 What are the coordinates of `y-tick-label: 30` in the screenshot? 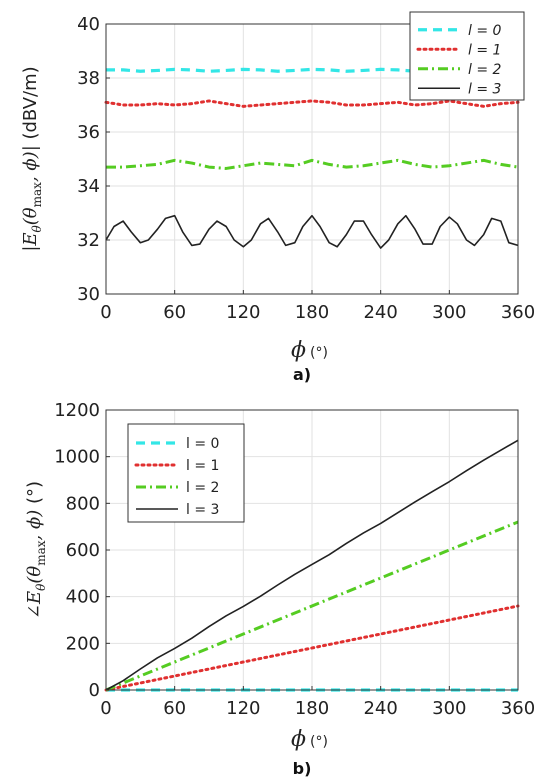 It's located at (88, 294).